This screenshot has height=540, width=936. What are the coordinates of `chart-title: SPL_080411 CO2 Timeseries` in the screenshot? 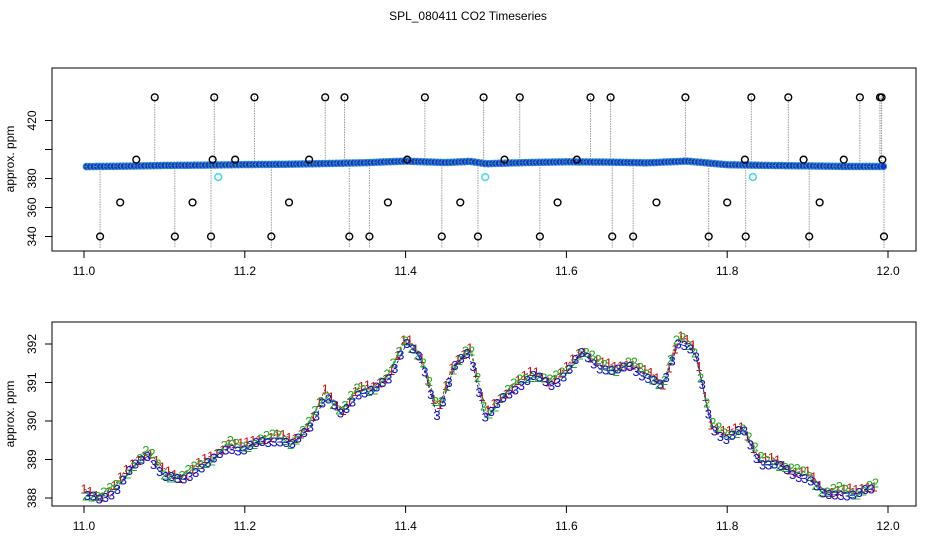 It's located at (468, 16).